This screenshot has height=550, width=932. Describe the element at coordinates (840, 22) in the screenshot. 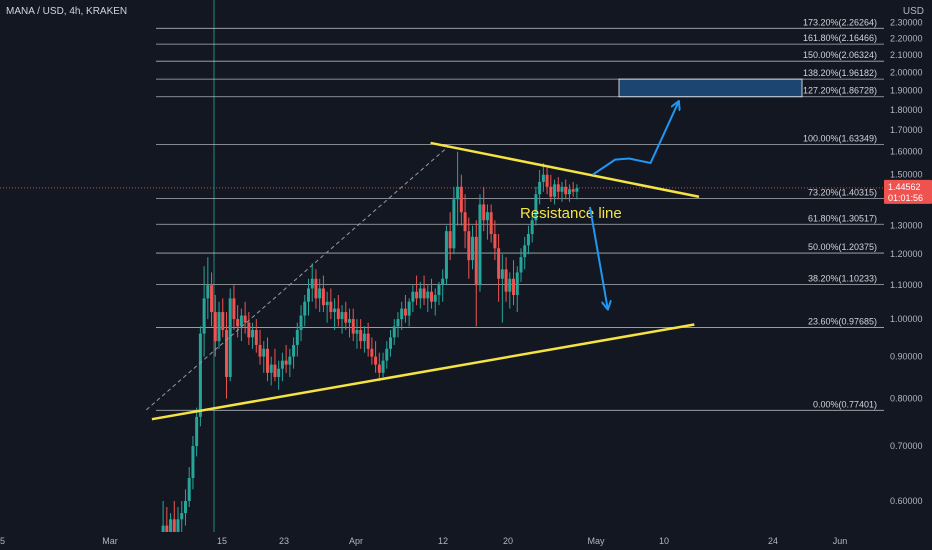

I see `fib-level-label: 173.20%(2.26264)` at that location.